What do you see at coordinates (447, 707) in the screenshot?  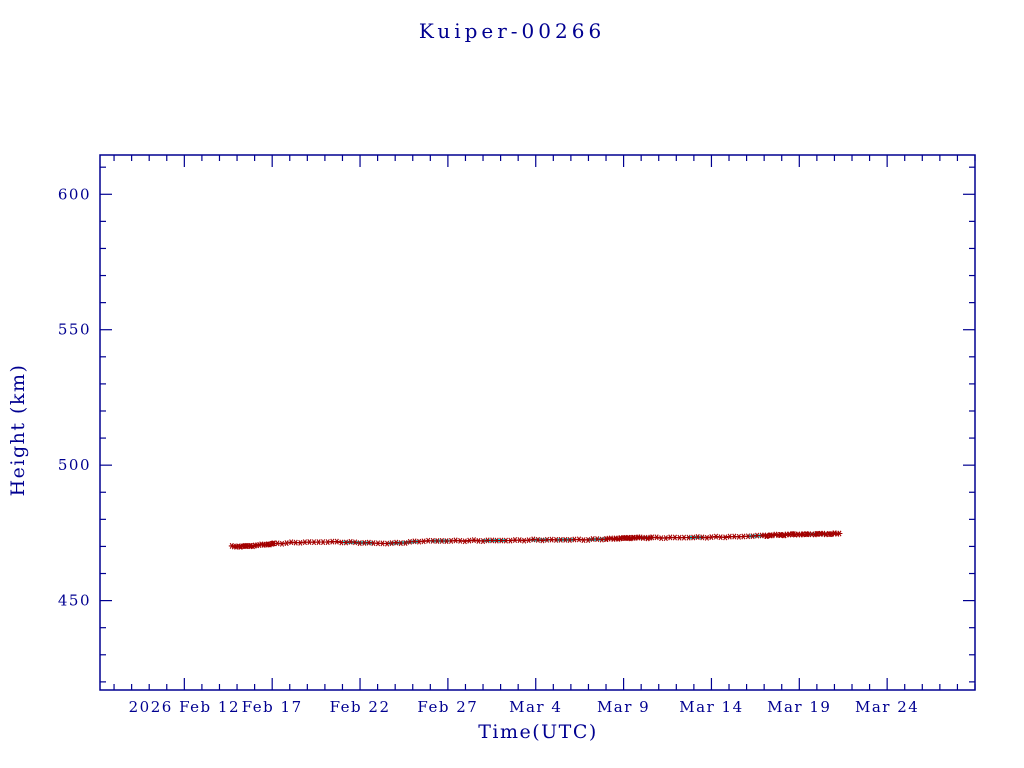 I see `x-tick-label: Feb 27` at bounding box center [447, 707].